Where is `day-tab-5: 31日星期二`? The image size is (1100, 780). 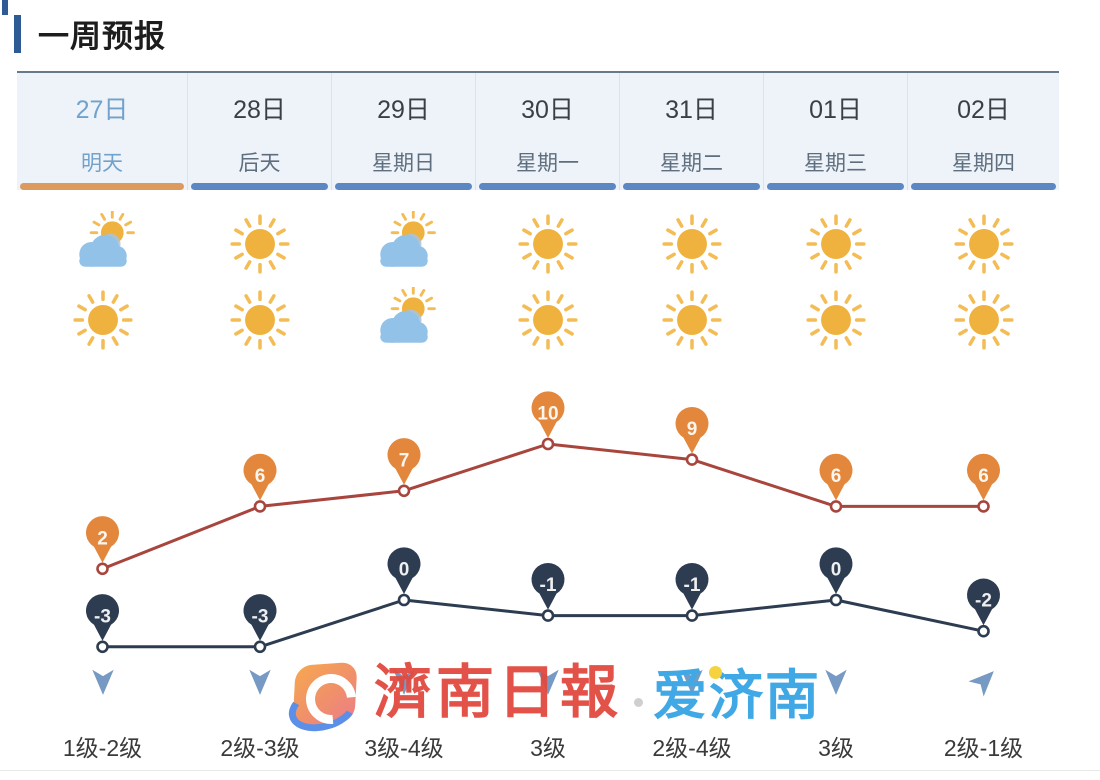 day-tab-5: 31日星期二 is located at coordinates (692, 131).